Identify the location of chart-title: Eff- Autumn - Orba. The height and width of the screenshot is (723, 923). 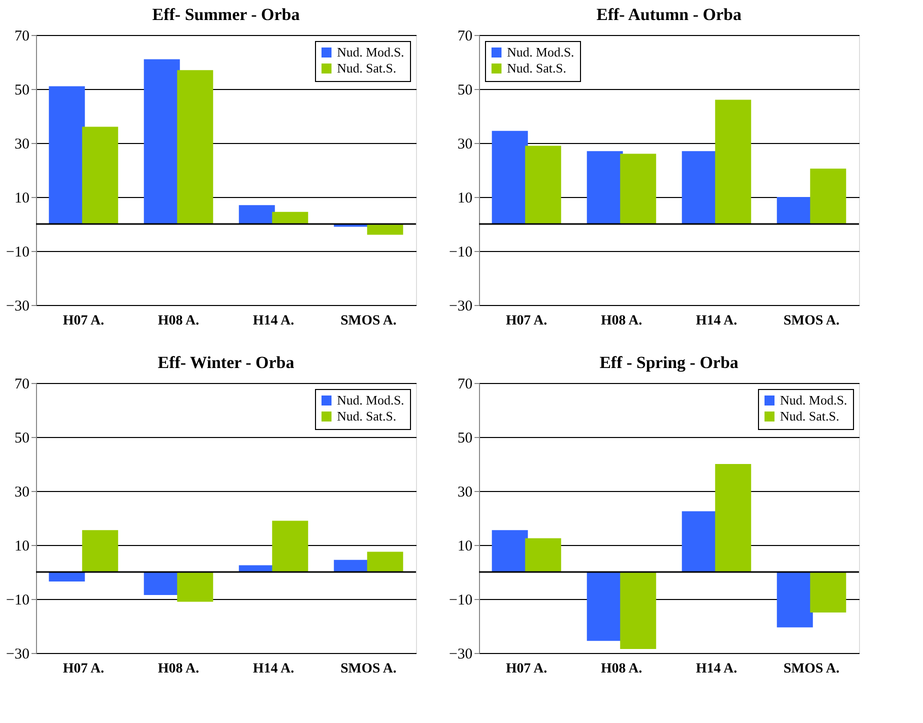
(669, 14).